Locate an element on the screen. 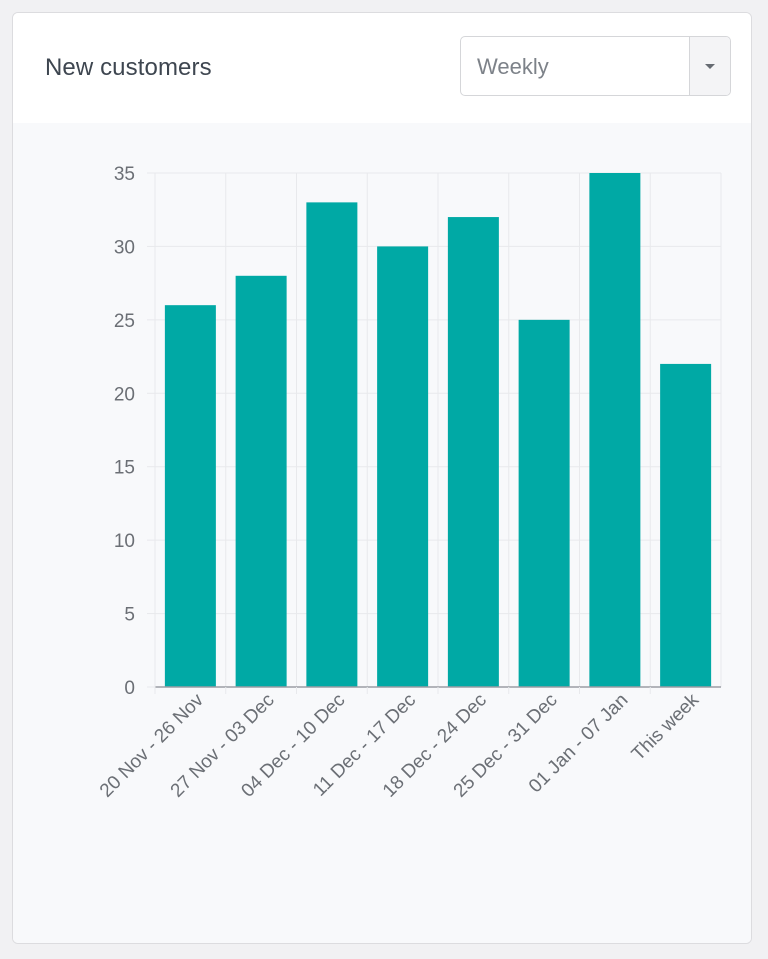 This screenshot has width=768, height=959. y-tick-label: 10 is located at coordinates (124, 541).